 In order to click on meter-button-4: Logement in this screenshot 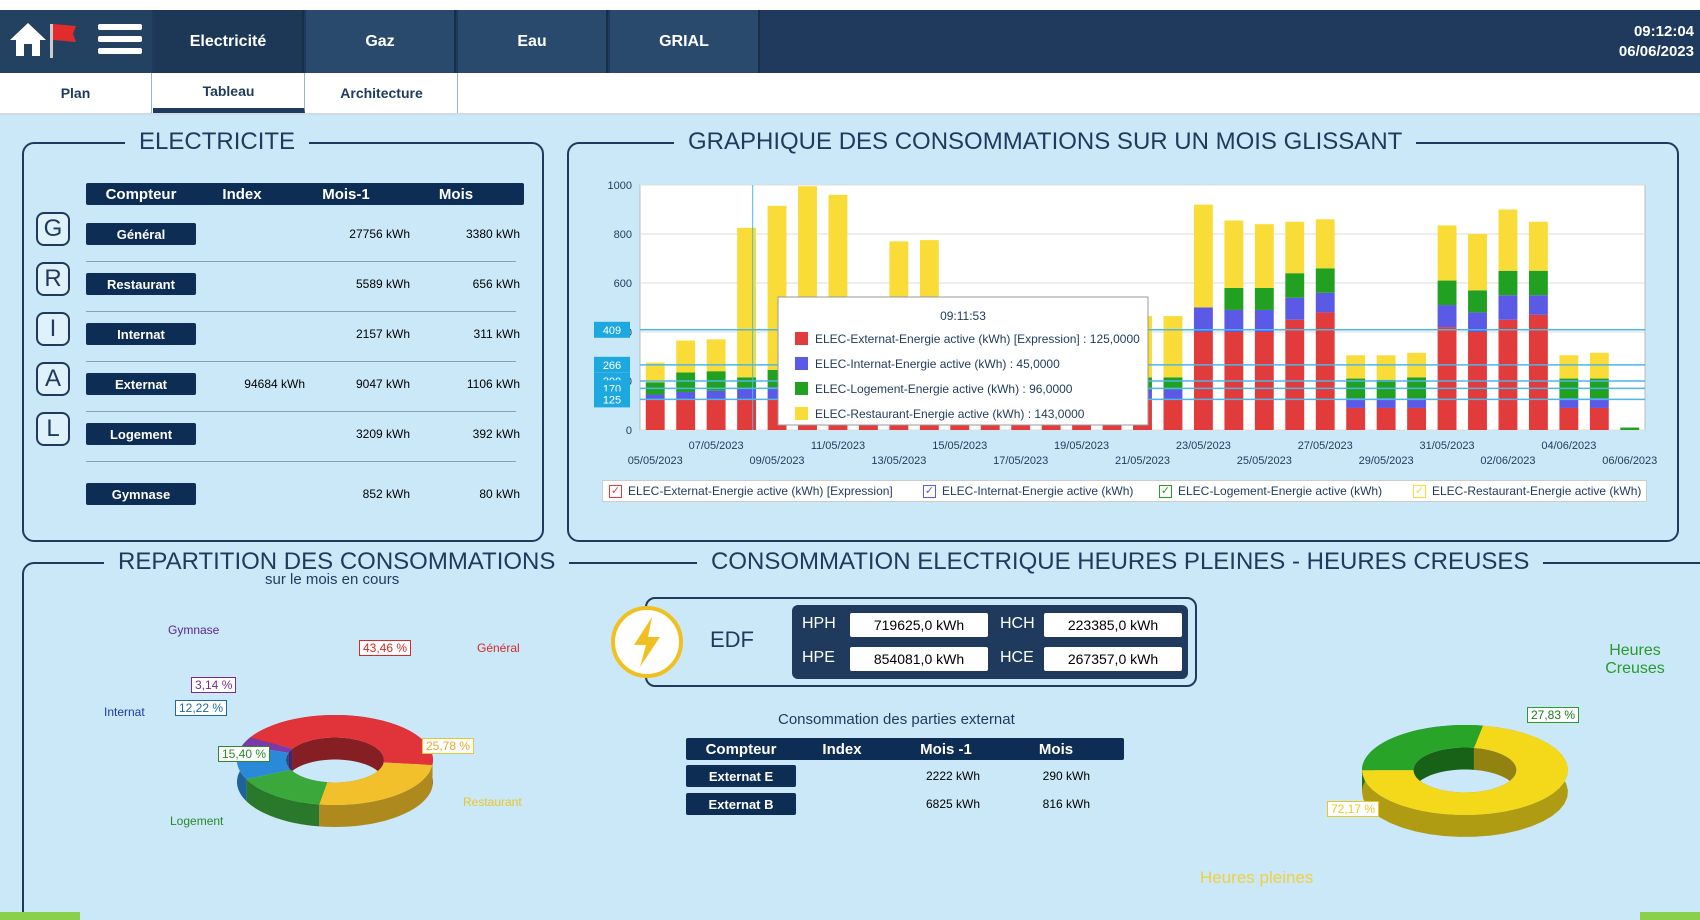, I will do `click(141, 434)`.